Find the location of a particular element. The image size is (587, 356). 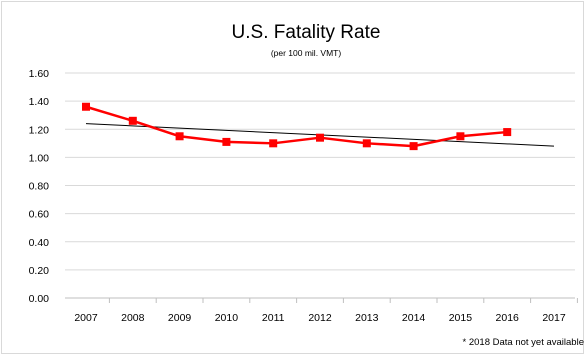

chart-title: U.S. Fatality Rate is located at coordinates (306, 32).